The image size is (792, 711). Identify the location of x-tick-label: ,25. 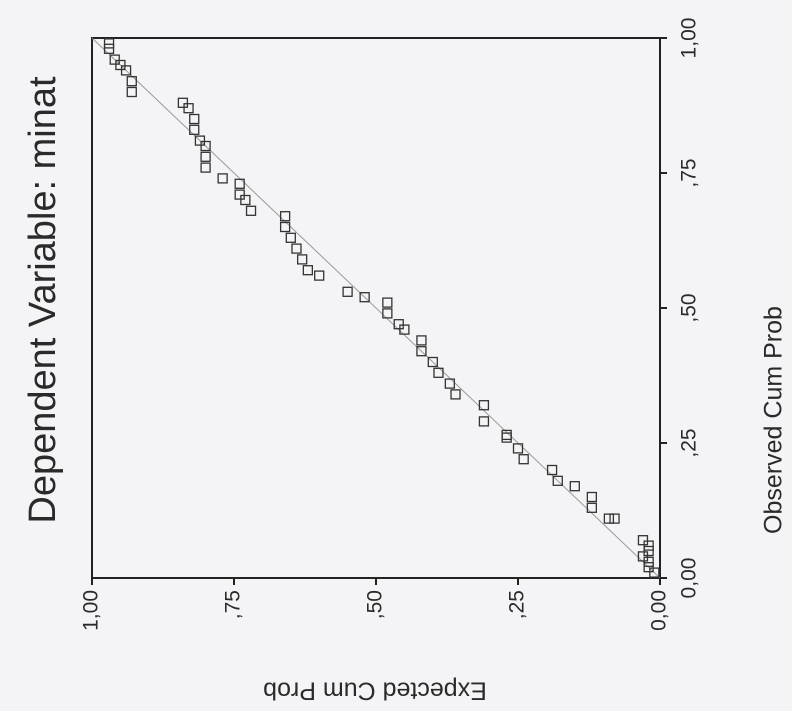
(689, 442).